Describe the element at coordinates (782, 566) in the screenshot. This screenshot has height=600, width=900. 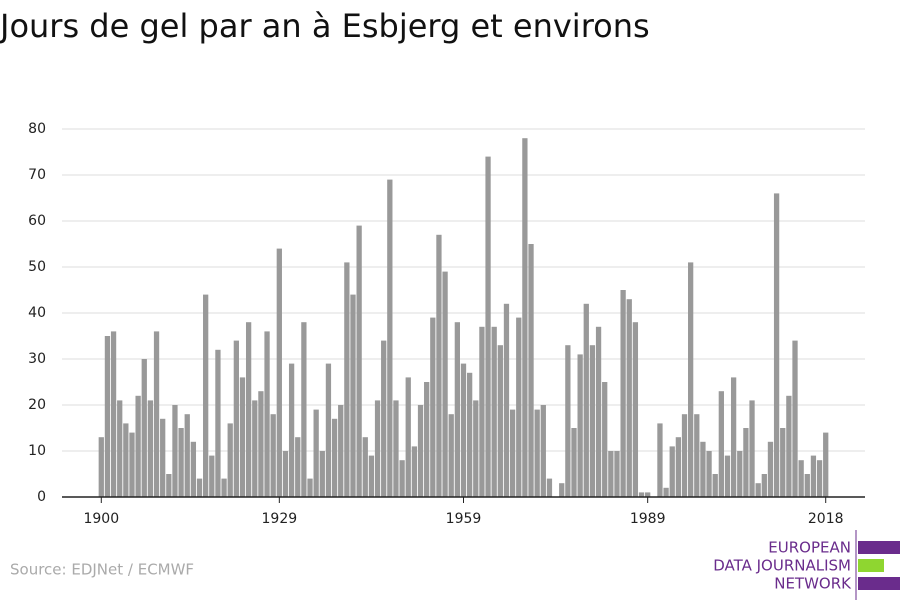
I see `logo-text: DATA JOURNALISM` at that location.